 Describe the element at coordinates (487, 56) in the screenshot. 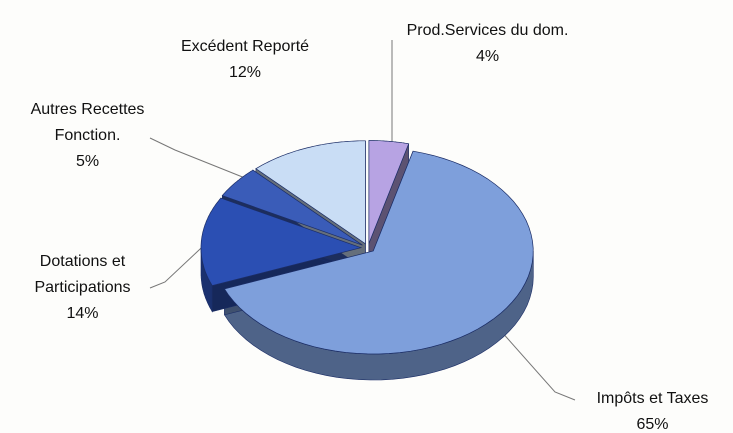

I see `value-label: 4%` at that location.